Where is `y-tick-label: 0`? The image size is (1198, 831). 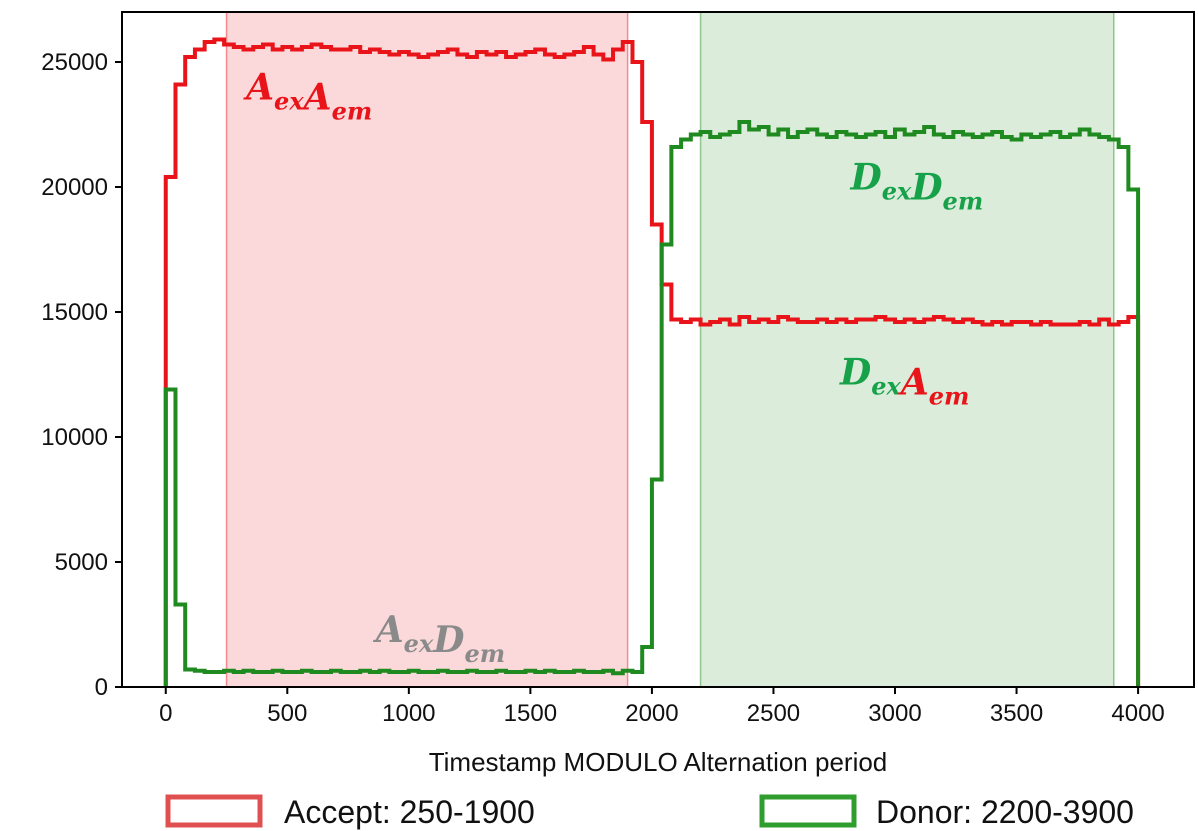
y-tick-label: 0 is located at coordinates (101, 687).